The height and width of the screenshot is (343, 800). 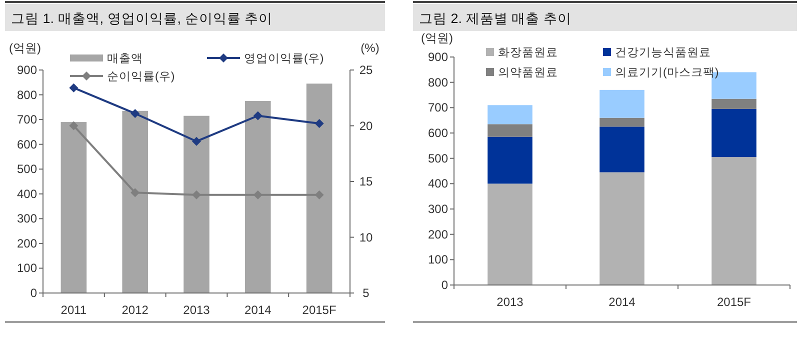 I want to click on legend-label: 화장품원료, so click(x=528, y=53).